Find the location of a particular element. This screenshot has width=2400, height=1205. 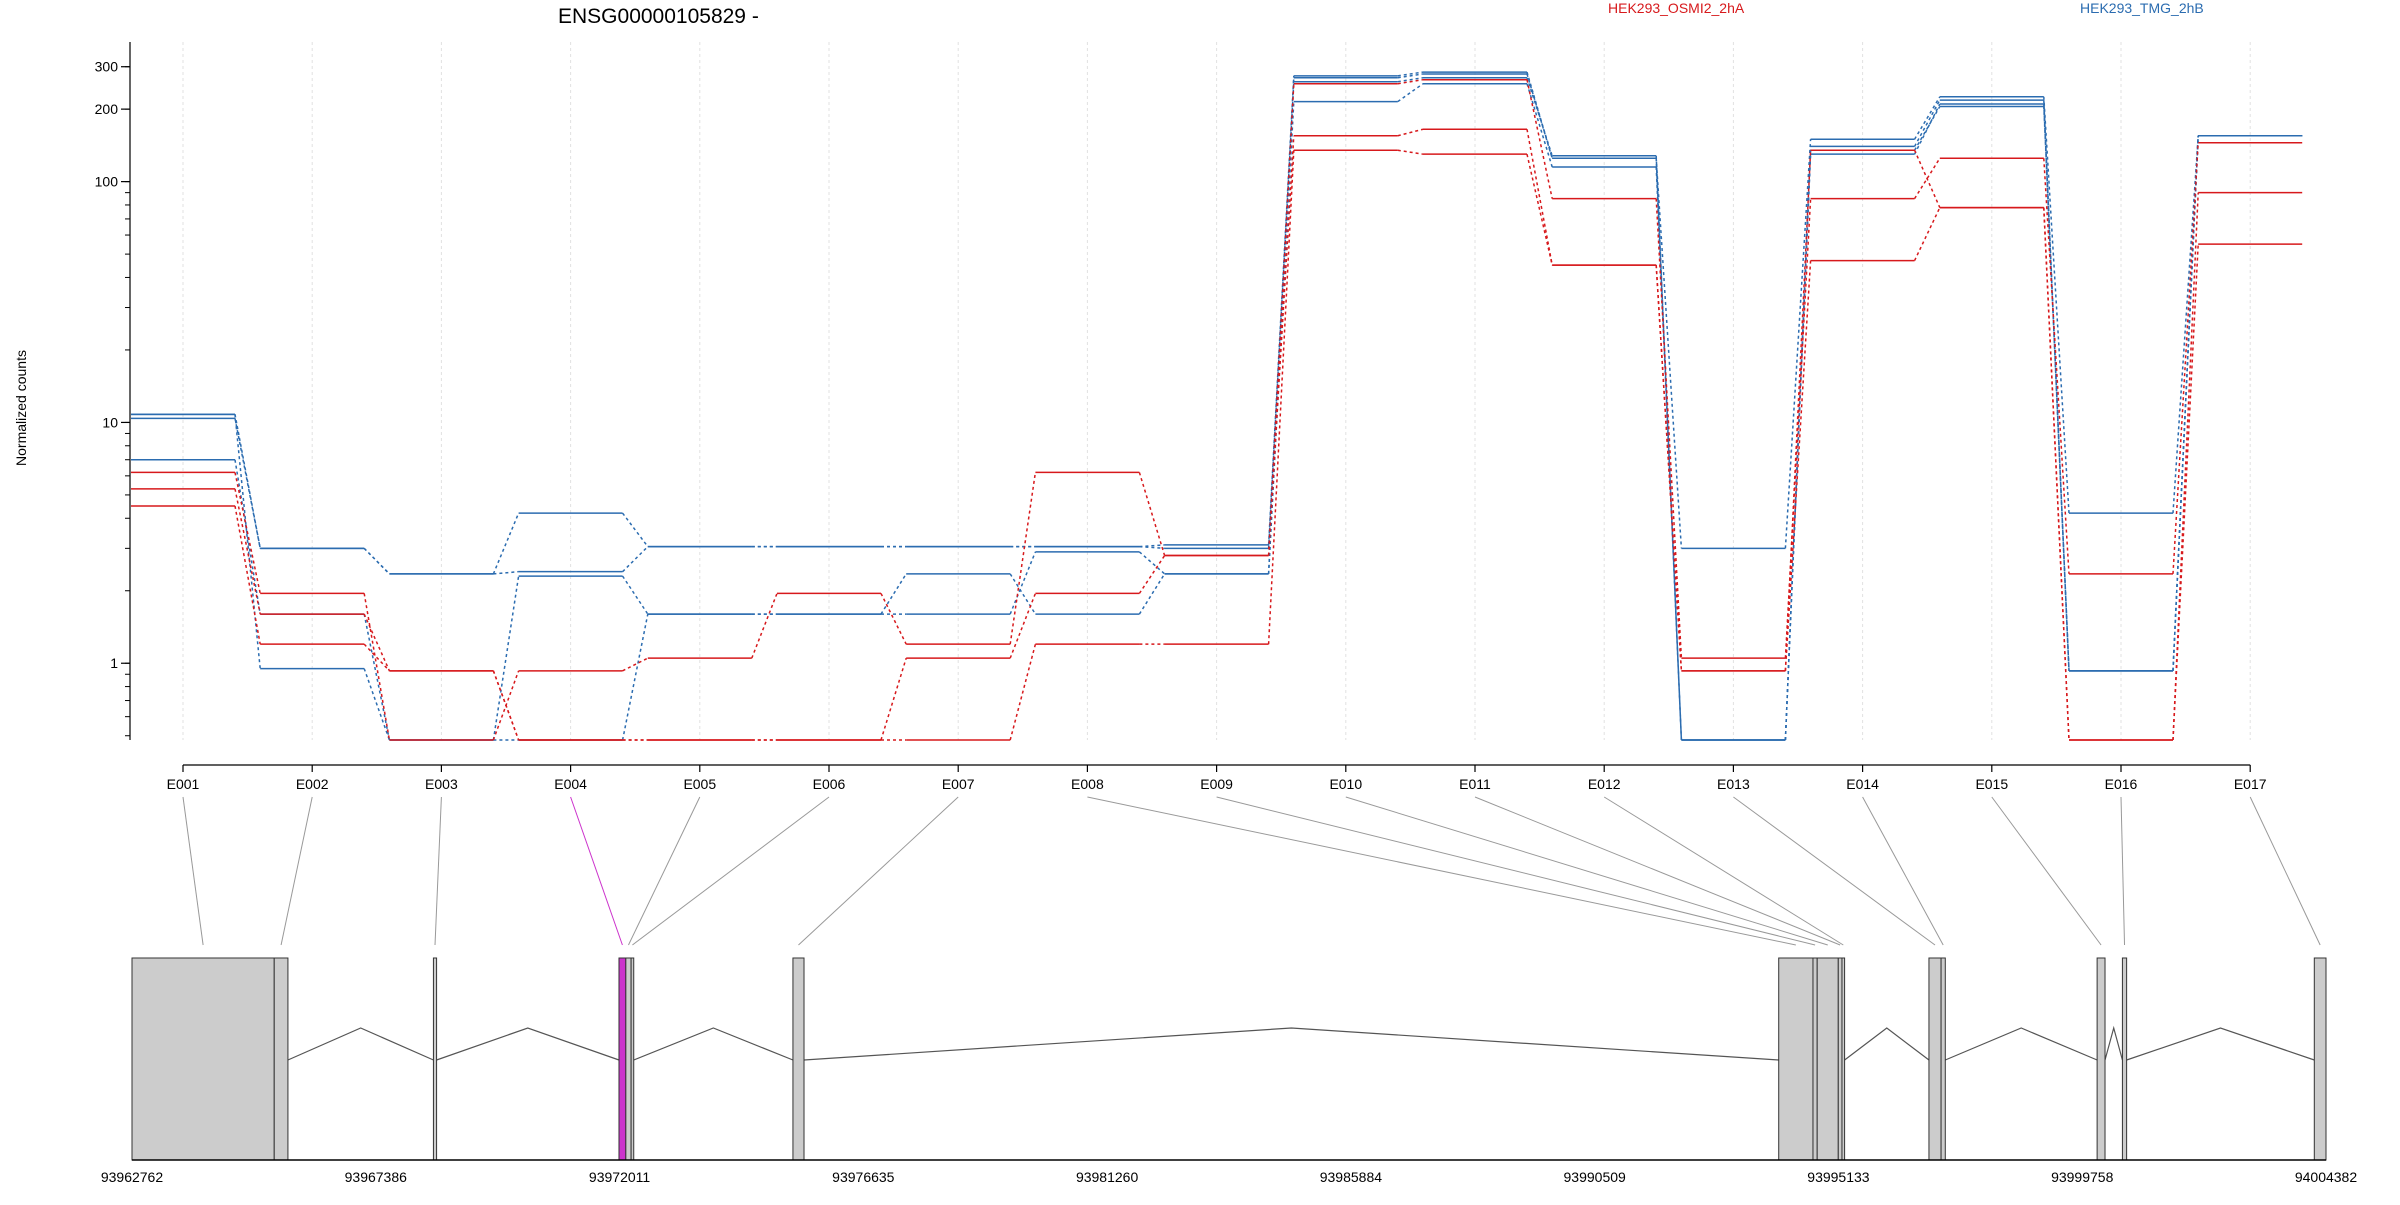

x-tick-label: E013 is located at coordinates (1733, 784).